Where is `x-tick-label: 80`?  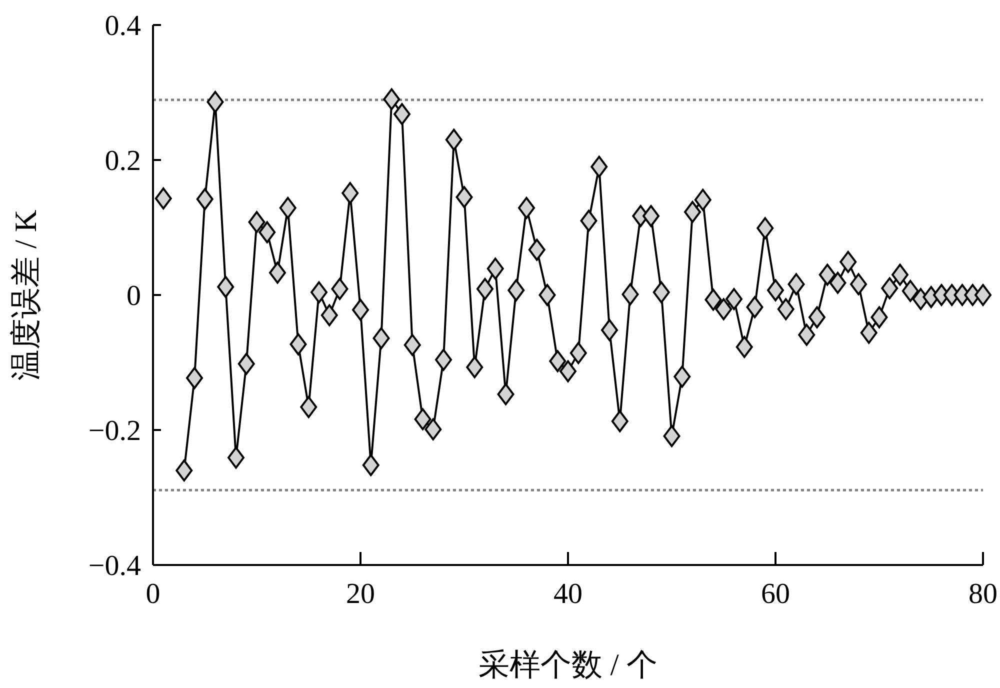
x-tick-label: 80 is located at coordinates (983, 594).